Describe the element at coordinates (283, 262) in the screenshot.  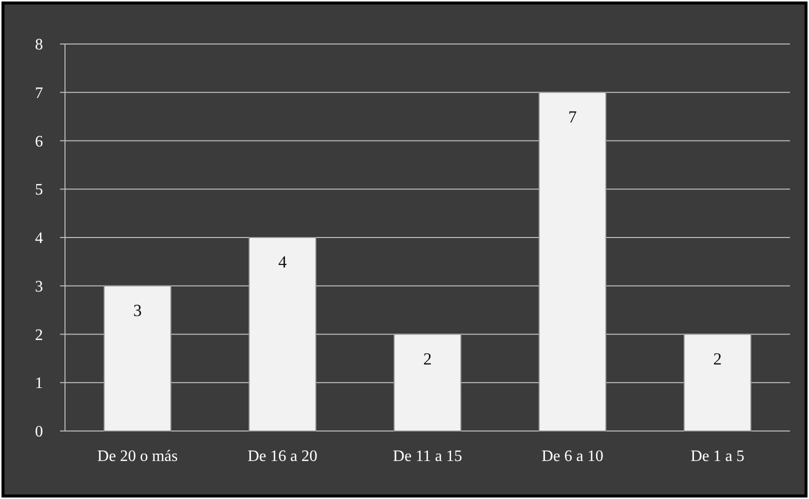
I see `data-label: 4` at that location.